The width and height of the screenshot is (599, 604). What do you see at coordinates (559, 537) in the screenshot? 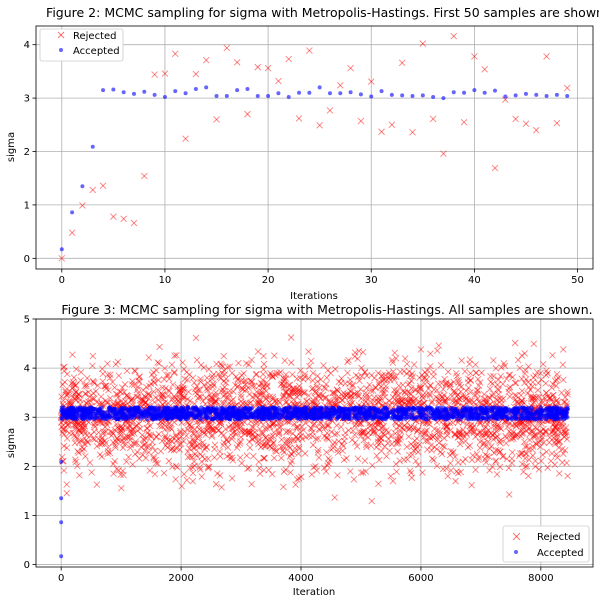
I see `chart-2-legend-rejected-label: Rejected` at bounding box center [559, 537].